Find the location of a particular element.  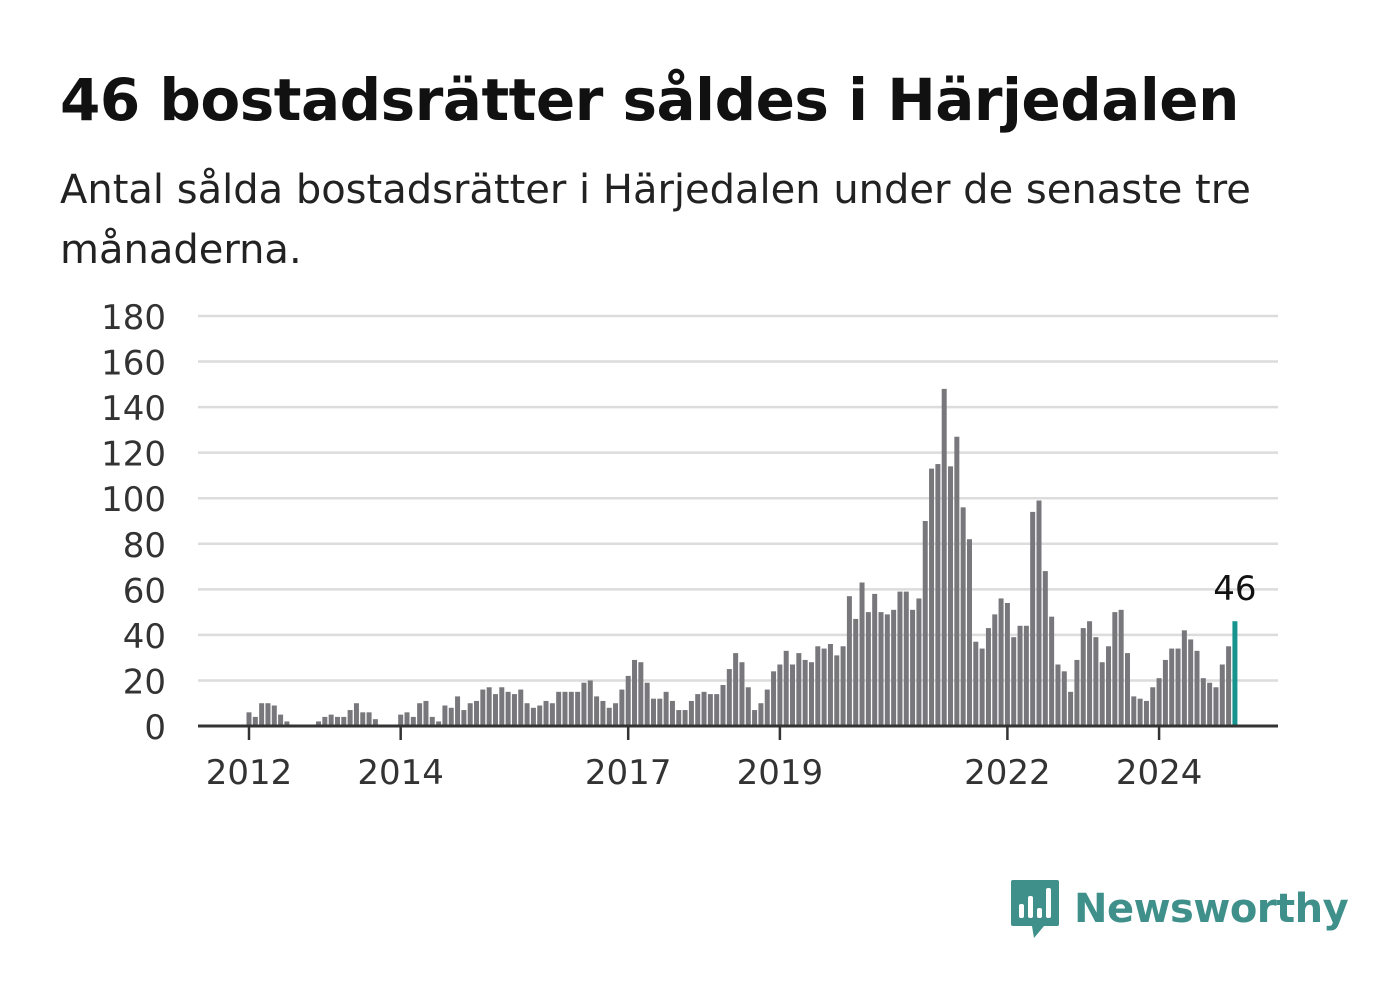

x-tick-label: 2019 is located at coordinates (780, 773).